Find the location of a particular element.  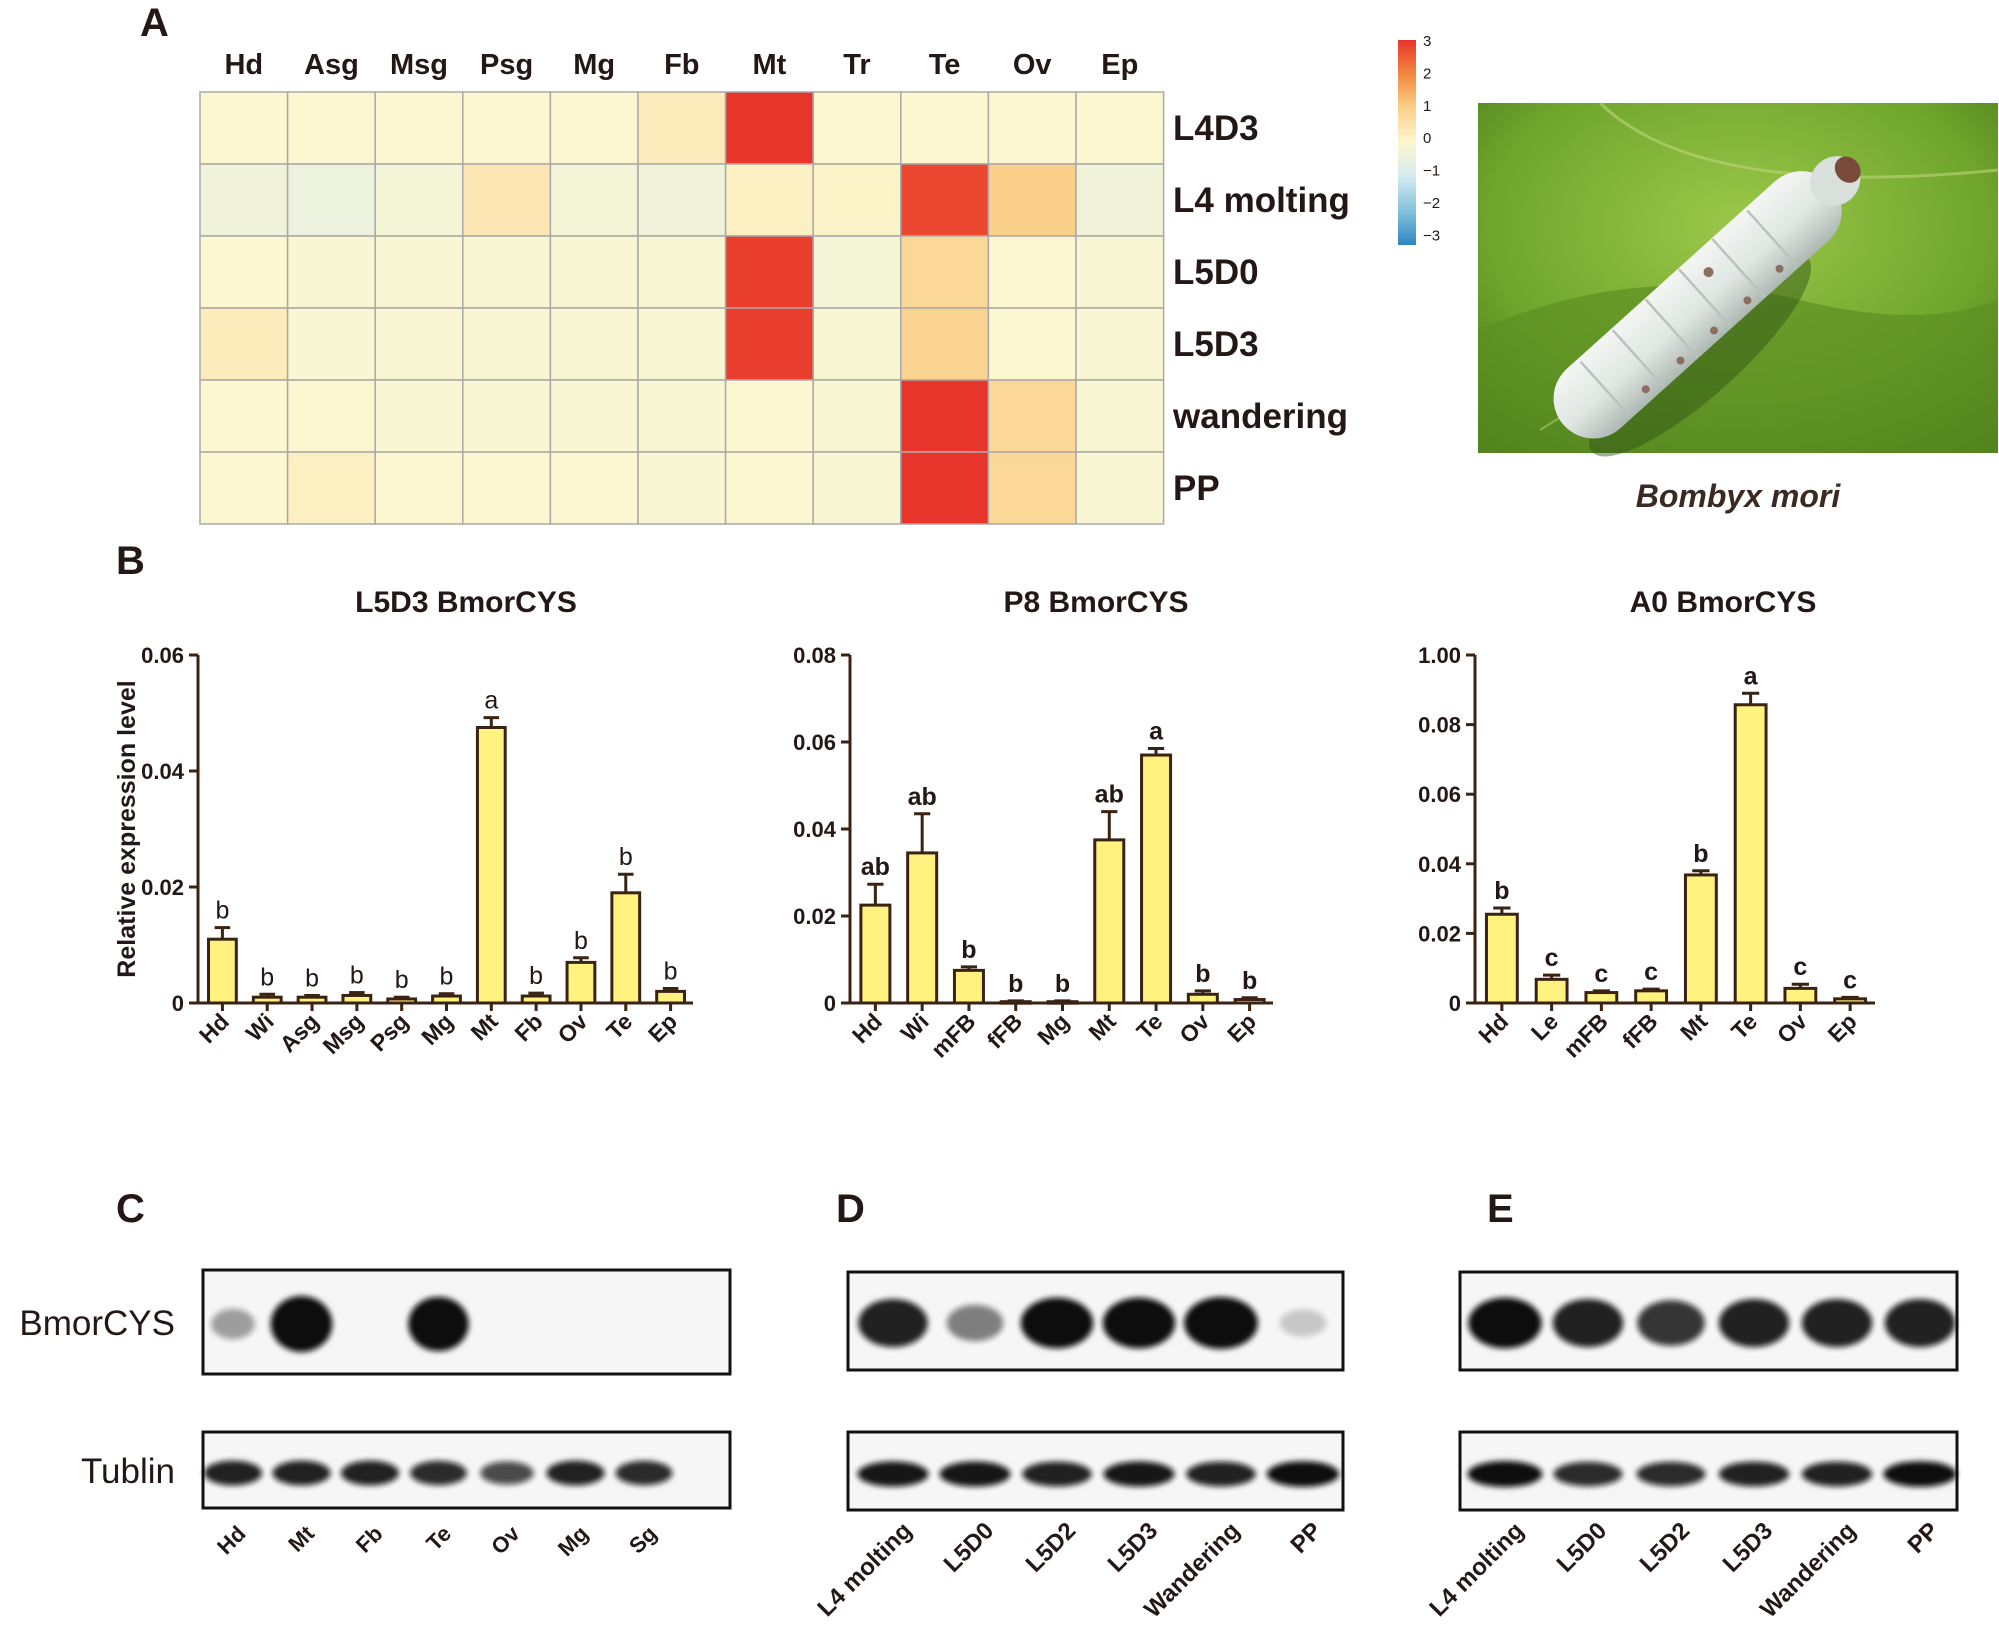

heatmap-col-label: Te is located at coordinates (945, 65).